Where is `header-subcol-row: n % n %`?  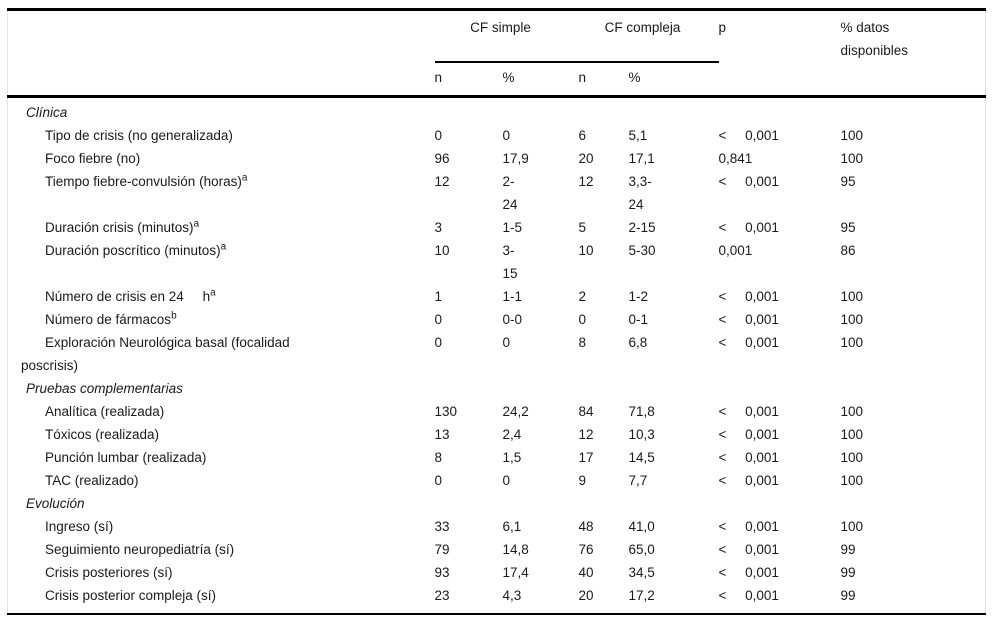 header-subcol-row: n % n % is located at coordinates (496, 80).